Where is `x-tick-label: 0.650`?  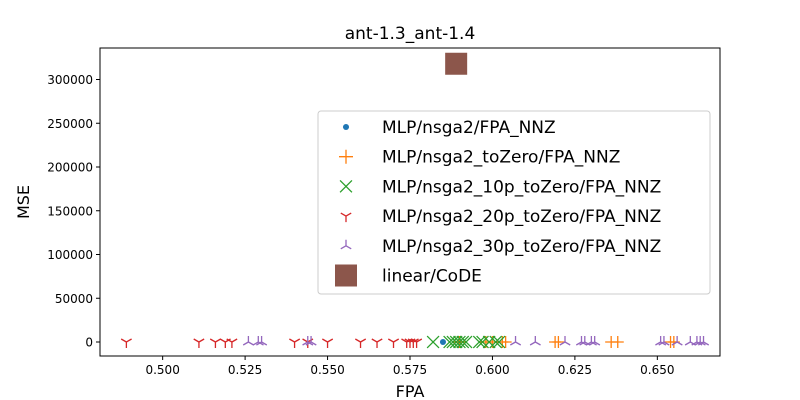
x-tick-label: 0.650 is located at coordinates (657, 370).